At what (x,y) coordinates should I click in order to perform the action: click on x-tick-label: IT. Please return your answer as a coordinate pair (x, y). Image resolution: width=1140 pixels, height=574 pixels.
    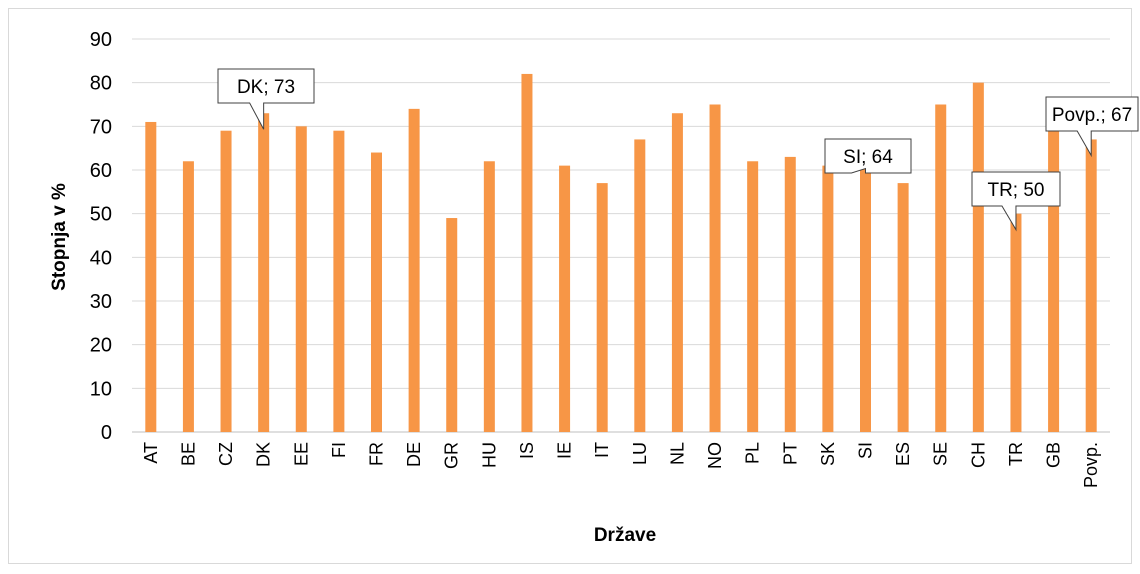
    Looking at the image, I should click on (602, 450).